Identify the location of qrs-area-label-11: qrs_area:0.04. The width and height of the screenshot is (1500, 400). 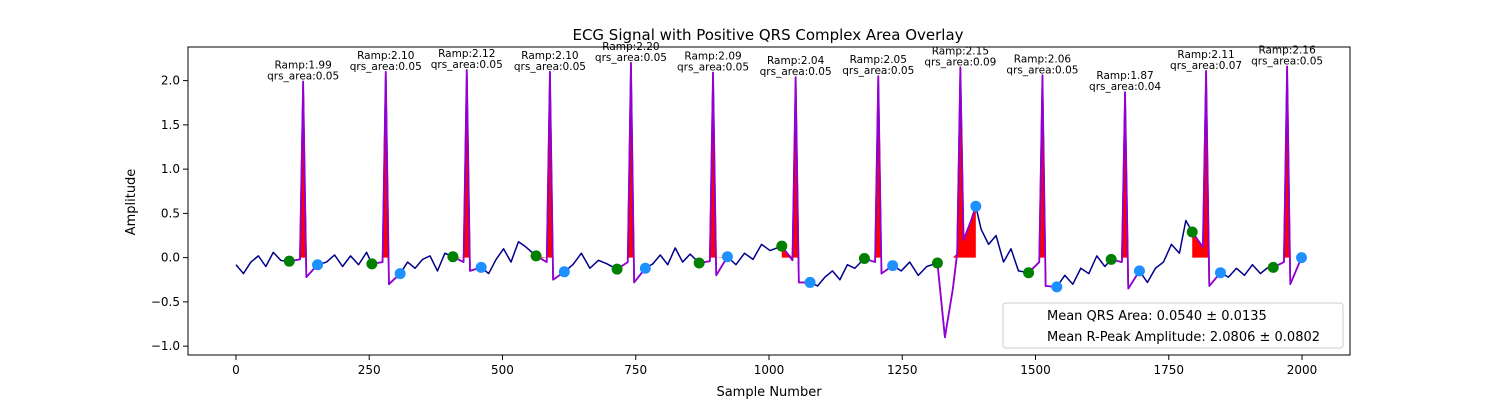
(1125, 87).